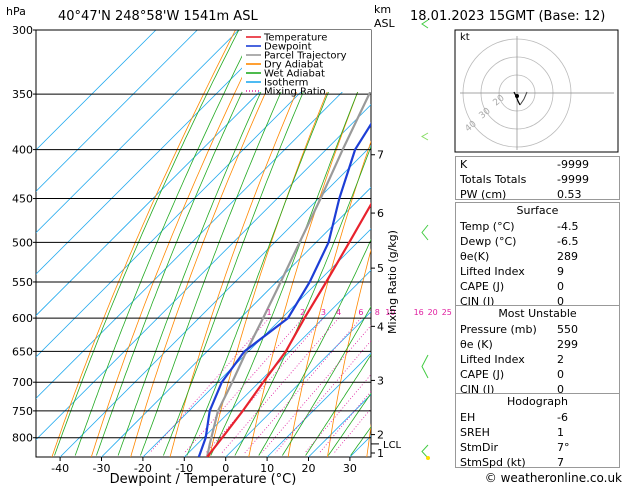  What do you see at coordinates (102, 468) in the screenshot?
I see `temperature-tick-label: -30` at bounding box center [102, 468].